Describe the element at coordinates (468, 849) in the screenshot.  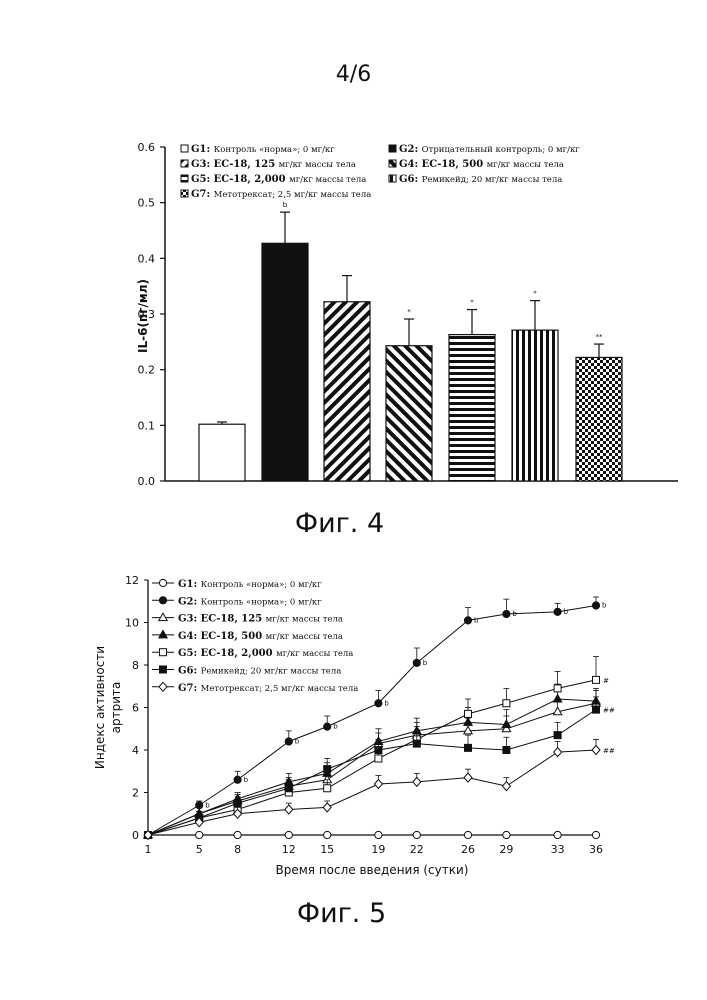
I see `x-tick-label: 26` at that location.